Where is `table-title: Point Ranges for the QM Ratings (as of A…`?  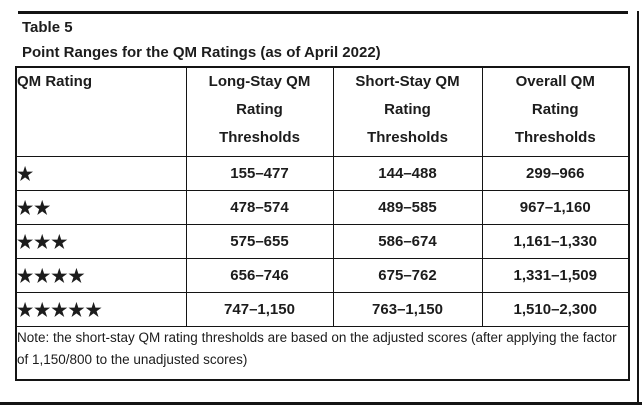
table-title: Point Ranges for the QM Ratings (as of A… is located at coordinates (201, 52).